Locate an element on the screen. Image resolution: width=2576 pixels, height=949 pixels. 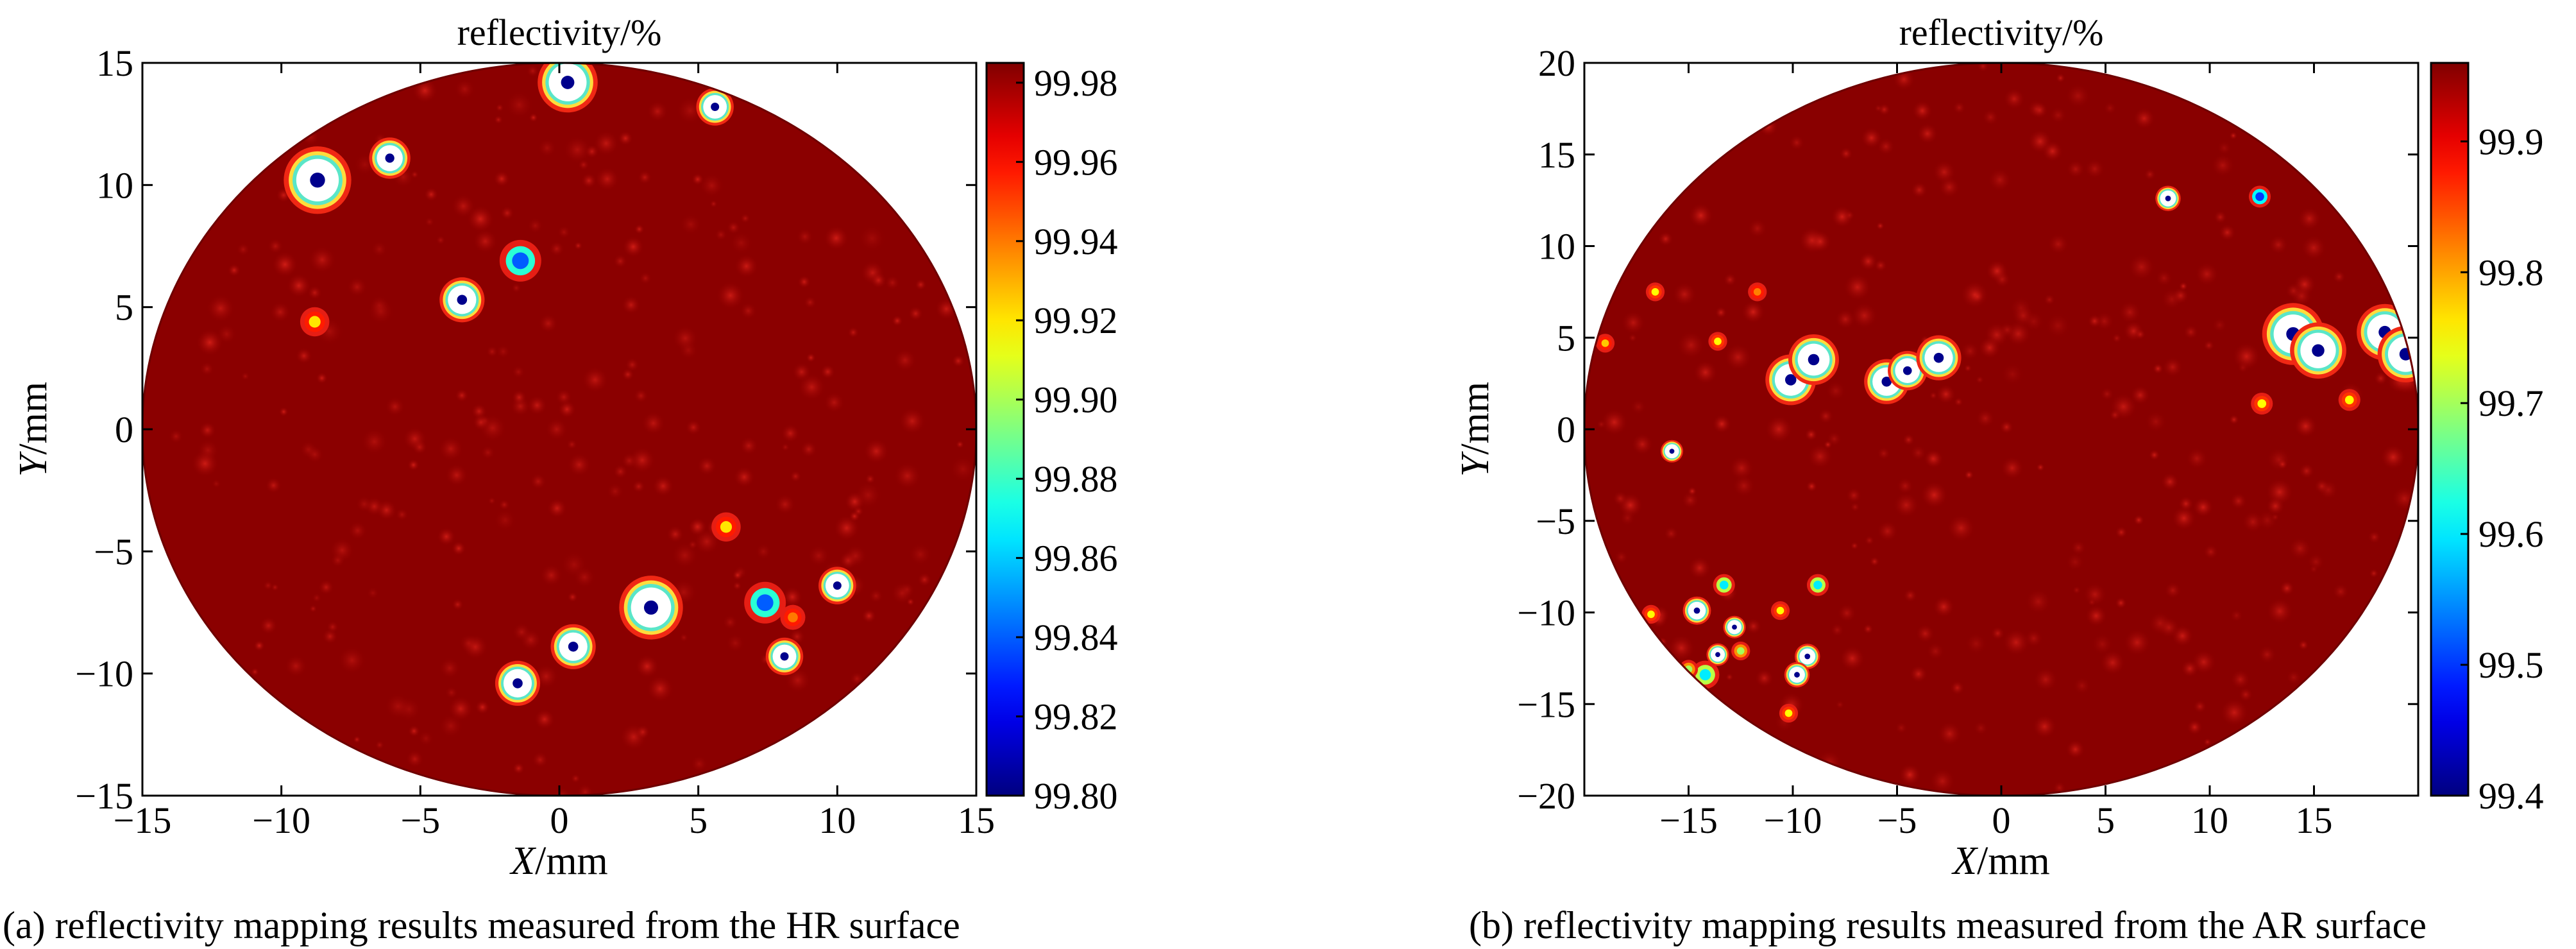
y-tick-label: 5 is located at coordinates (1566, 338).